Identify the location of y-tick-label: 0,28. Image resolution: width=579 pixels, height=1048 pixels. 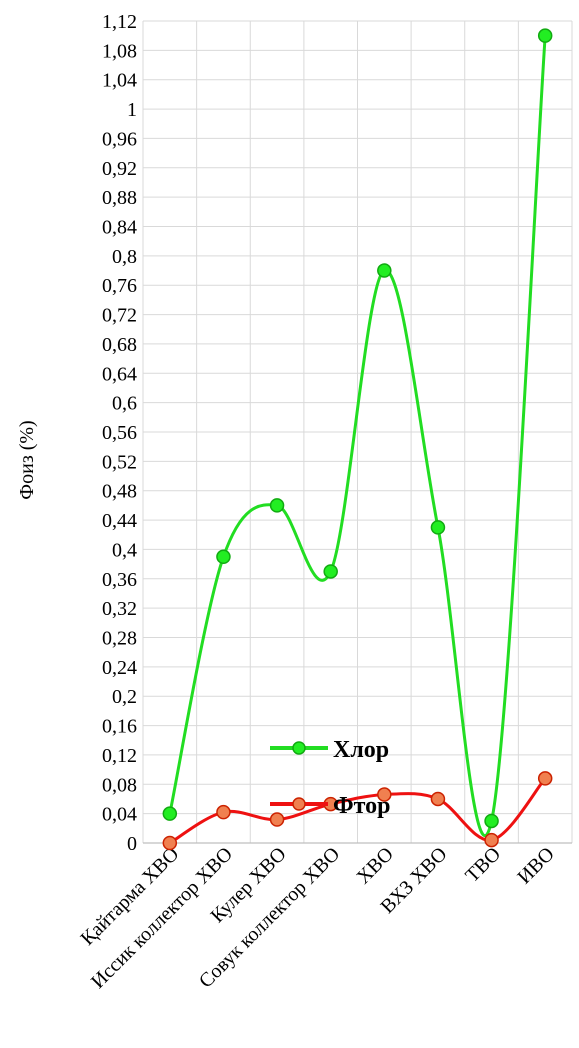
(119, 639).